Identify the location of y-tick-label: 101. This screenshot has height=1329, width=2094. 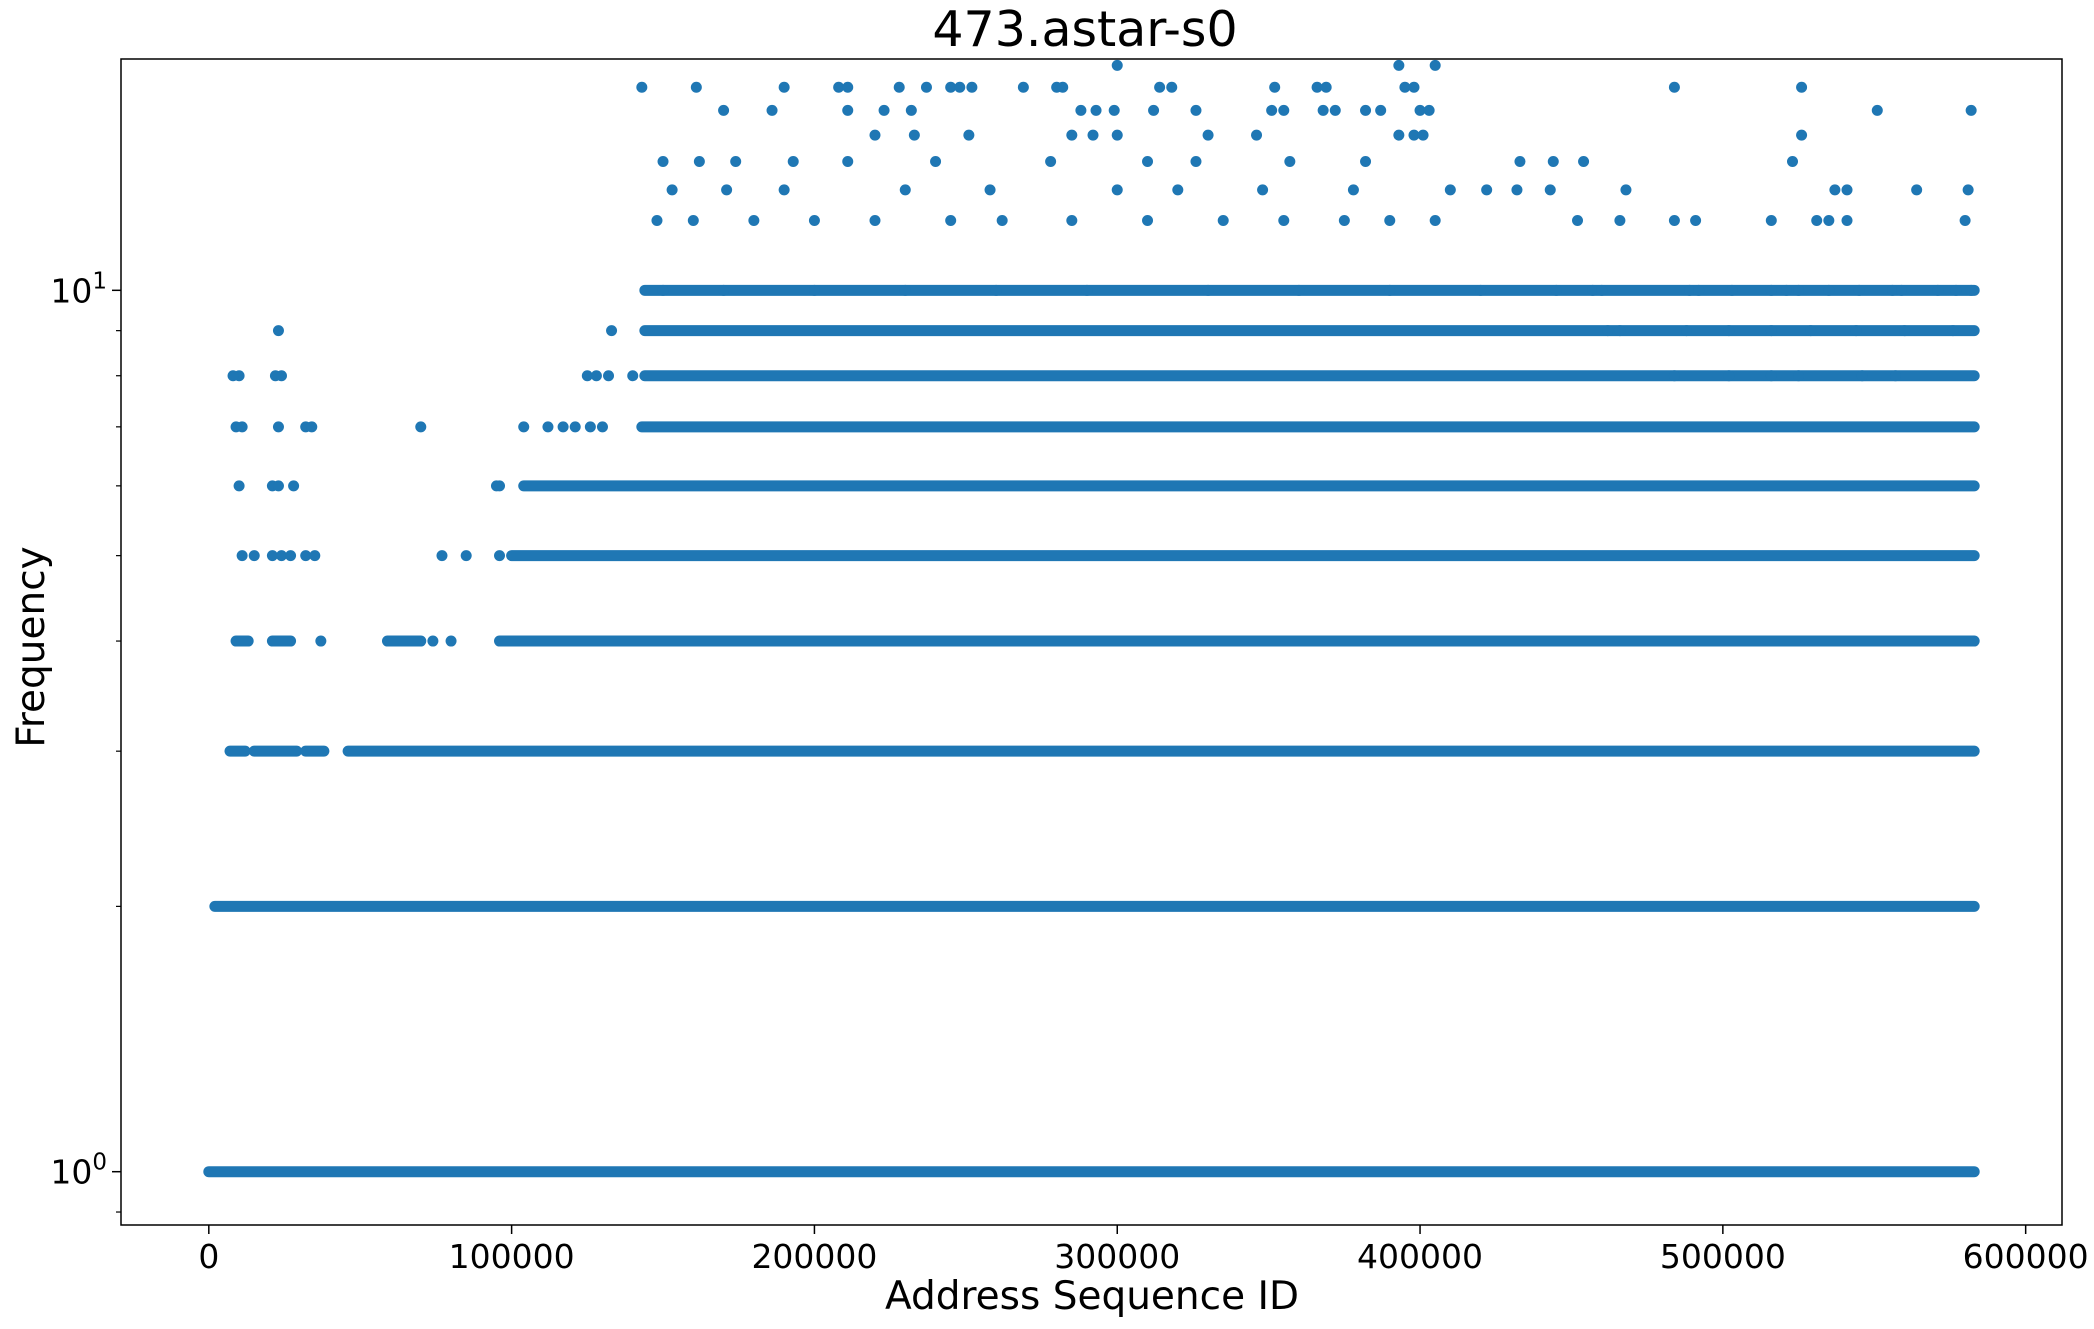
(78, 289).